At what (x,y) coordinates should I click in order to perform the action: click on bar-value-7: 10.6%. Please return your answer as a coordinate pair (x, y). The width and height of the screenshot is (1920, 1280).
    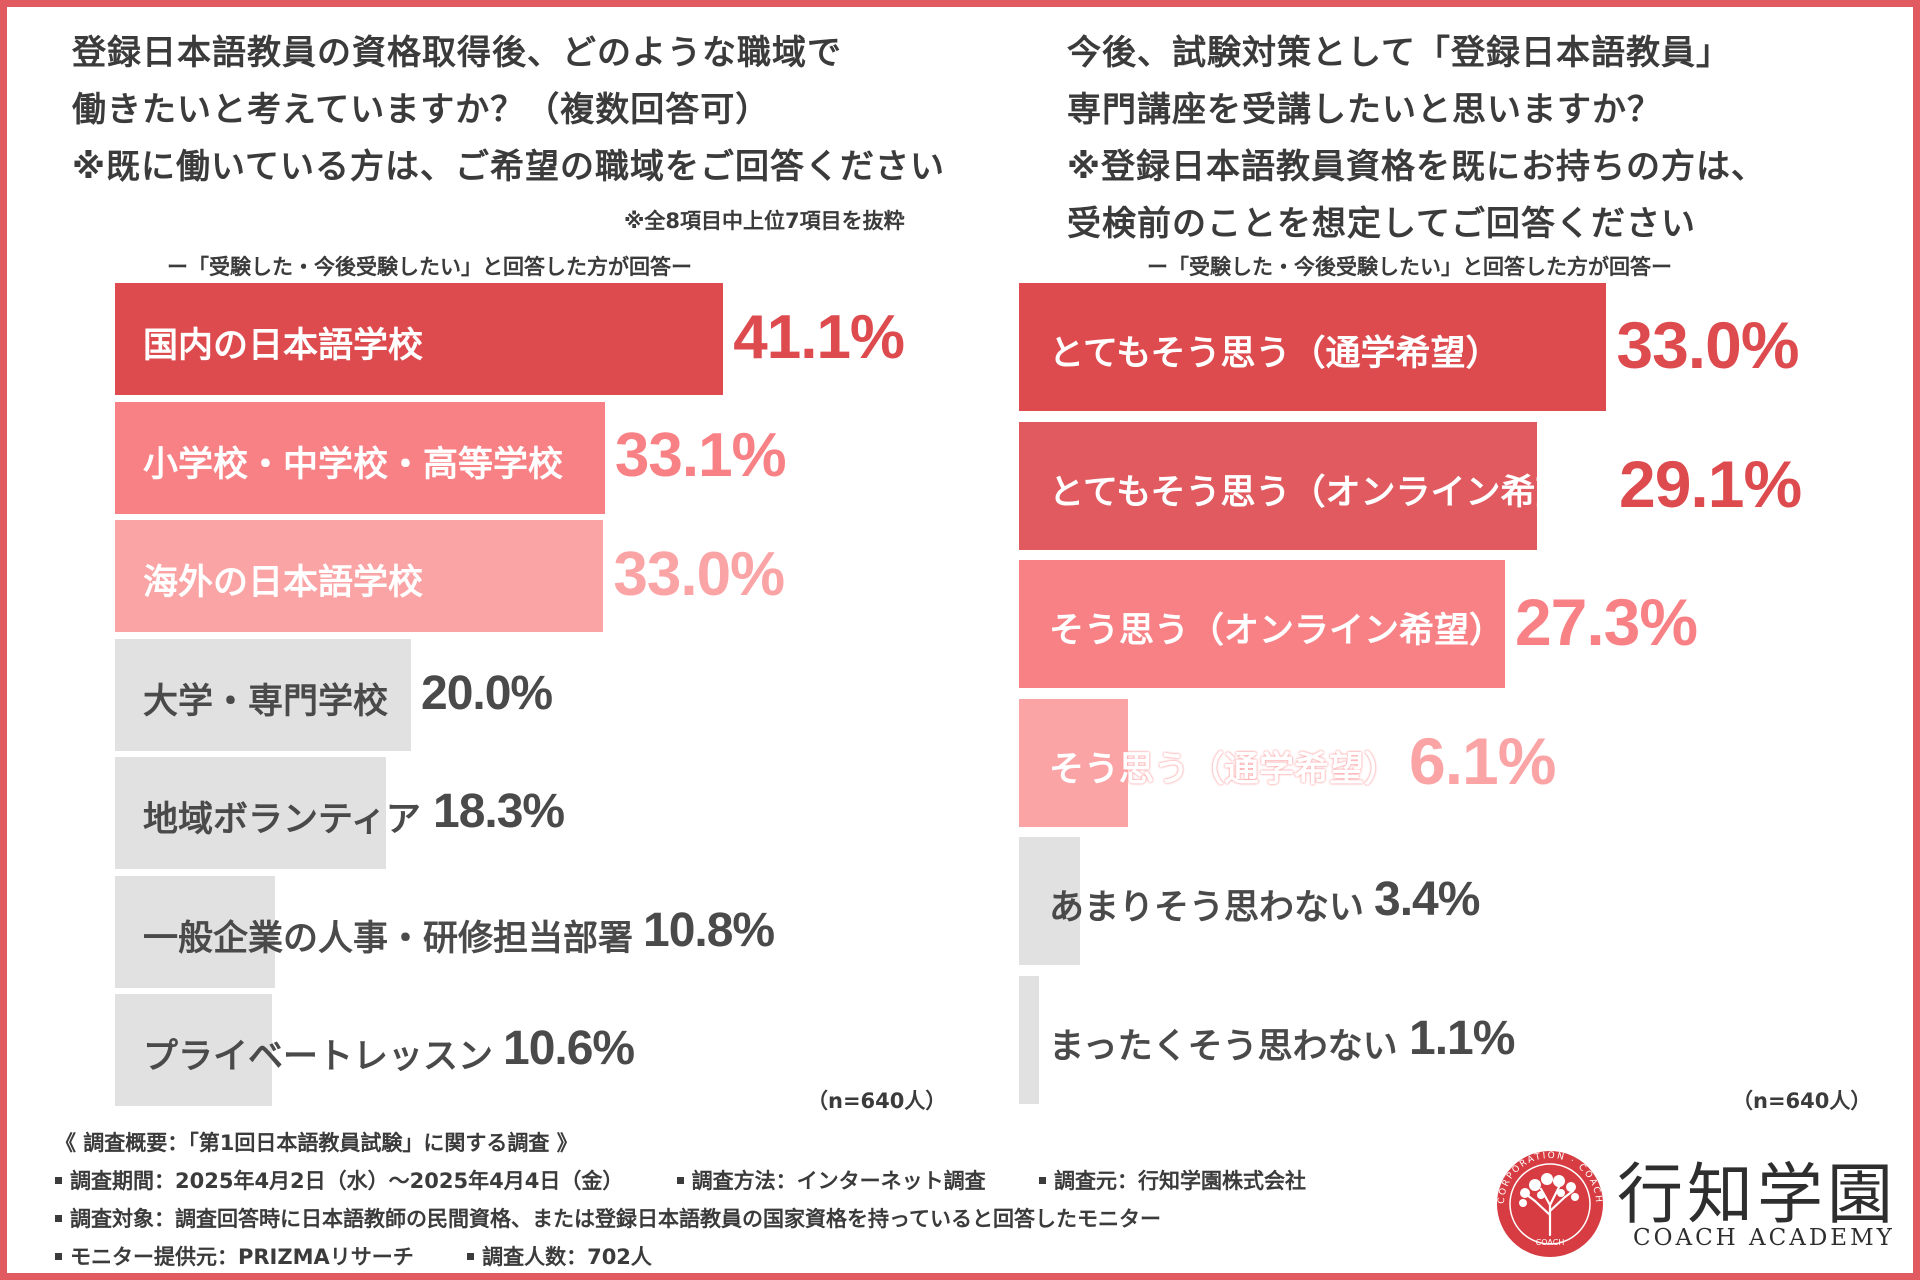
    Looking at the image, I should click on (569, 1049).